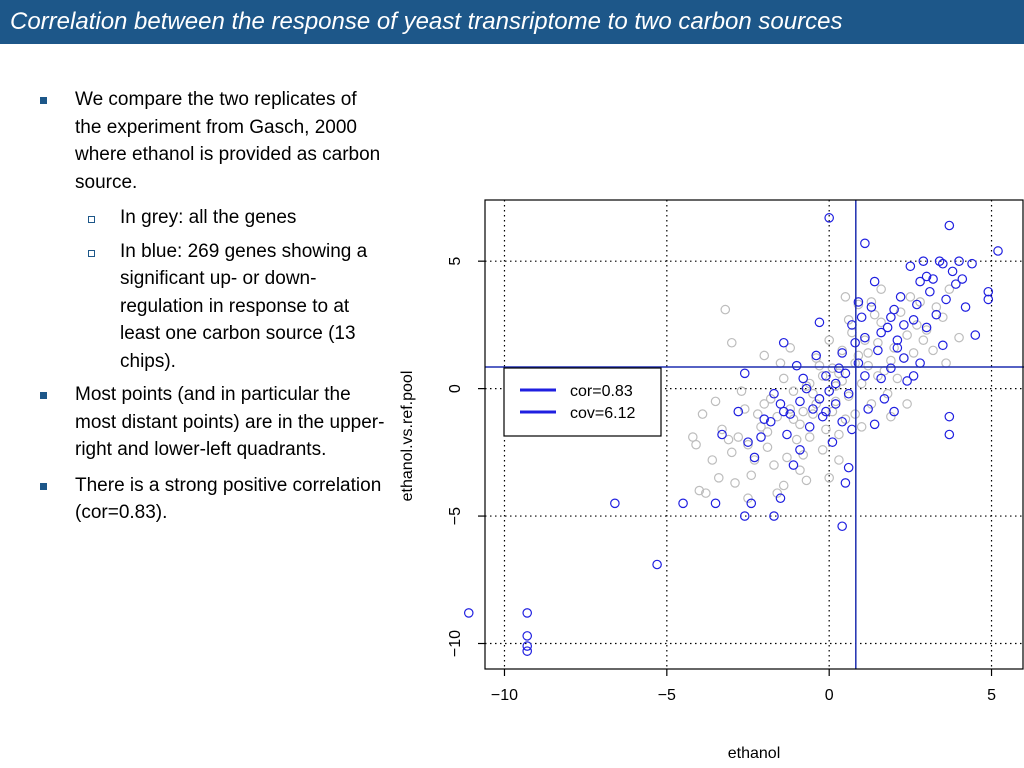 The height and width of the screenshot is (768, 1024). What do you see at coordinates (667, 695) in the screenshot?
I see `x-tick-label: −5` at bounding box center [667, 695].